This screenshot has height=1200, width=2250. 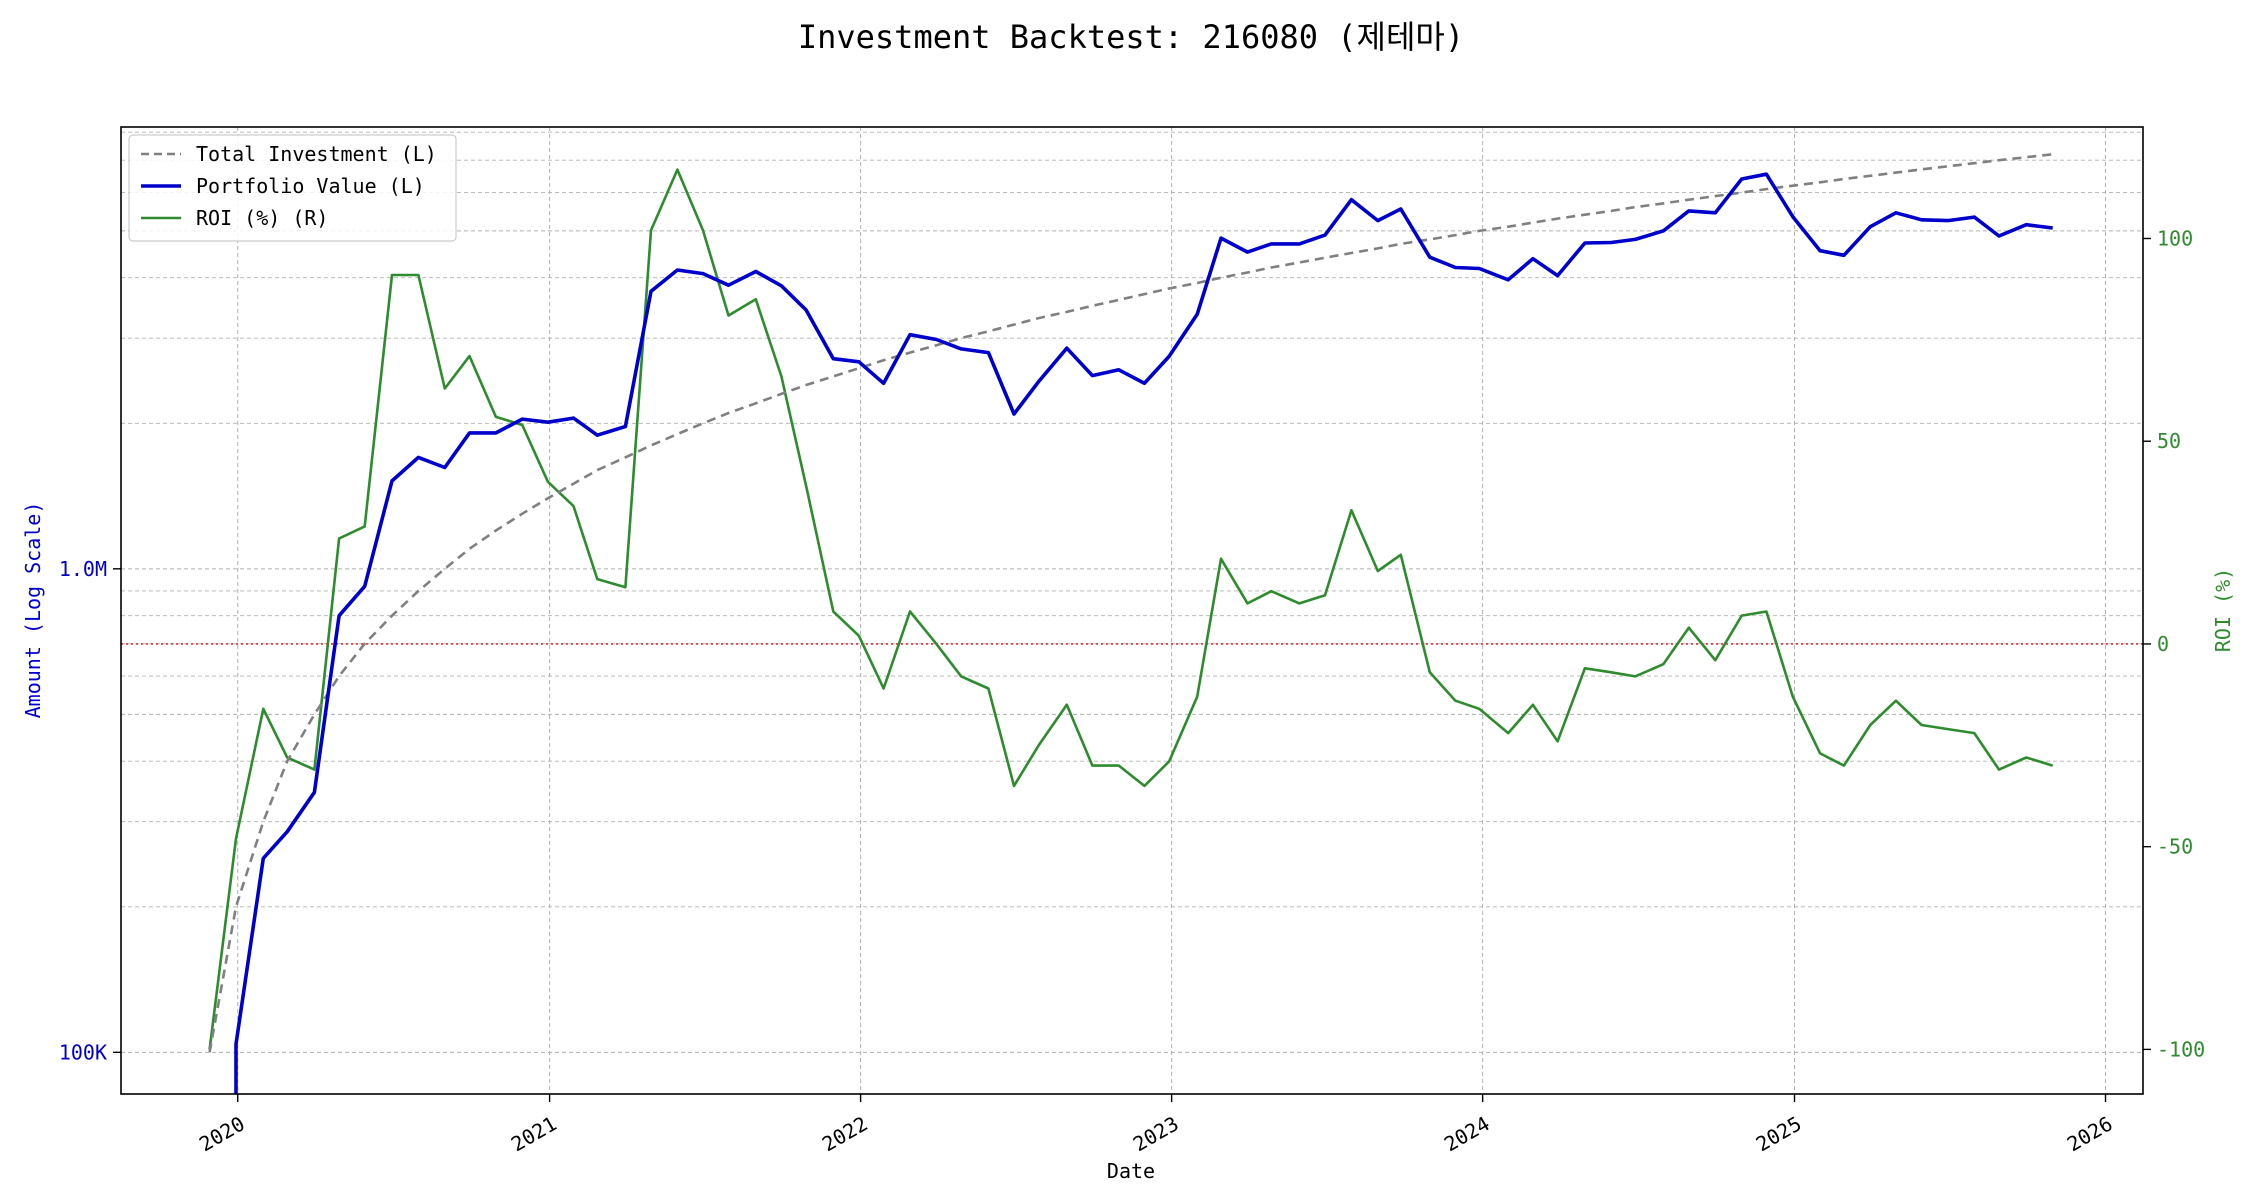 I want to click on y-left-tick-label: 1.0M, so click(x=83, y=569).